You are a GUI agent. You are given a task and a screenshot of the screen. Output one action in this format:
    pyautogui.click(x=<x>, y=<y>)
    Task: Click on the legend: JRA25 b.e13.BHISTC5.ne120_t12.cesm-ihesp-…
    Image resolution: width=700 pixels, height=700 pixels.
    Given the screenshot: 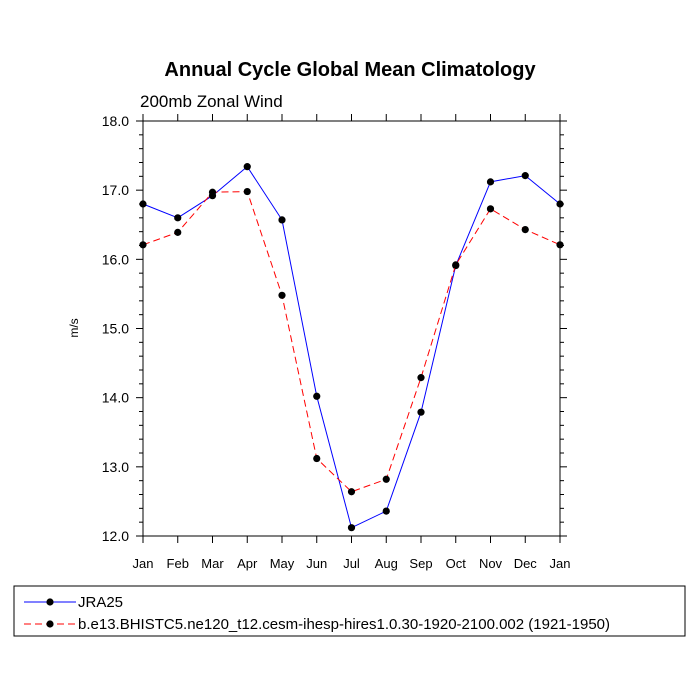 What is the action you would take?
    pyautogui.click(x=317, y=613)
    